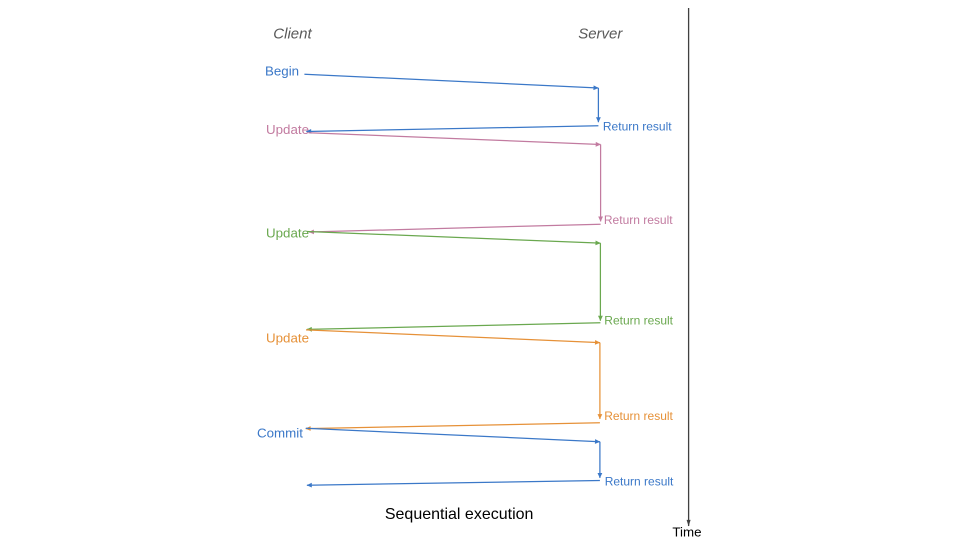 The height and width of the screenshot is (540, 960). Describe the element at coordinates (600, 33) in the screenshot. I see `svg-text: Server` at that location.